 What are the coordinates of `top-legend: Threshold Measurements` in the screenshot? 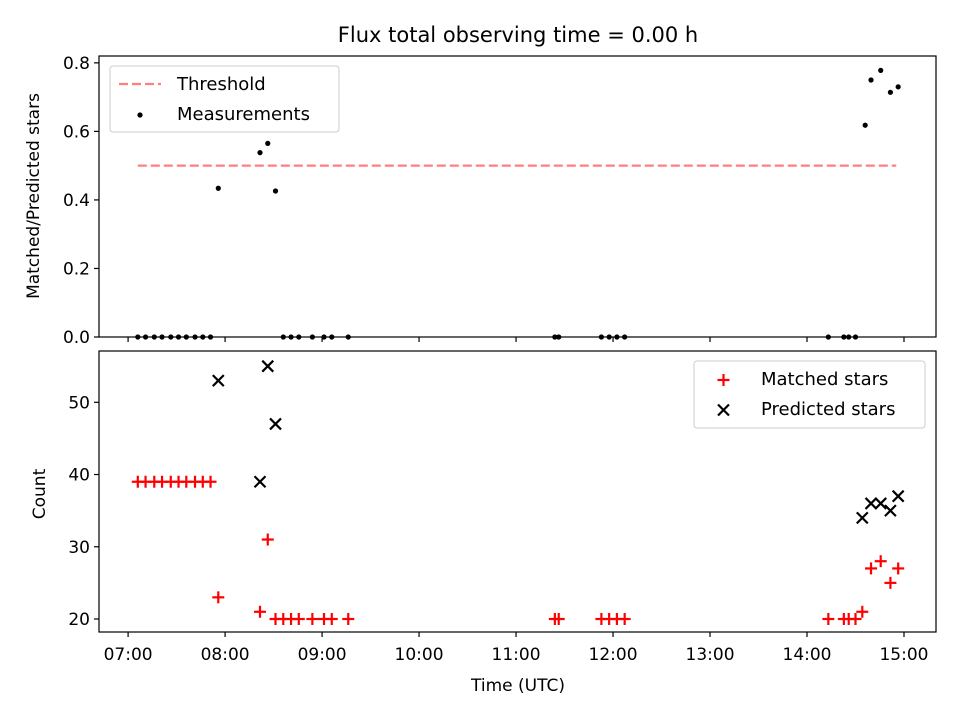 It's located at (224, 99).